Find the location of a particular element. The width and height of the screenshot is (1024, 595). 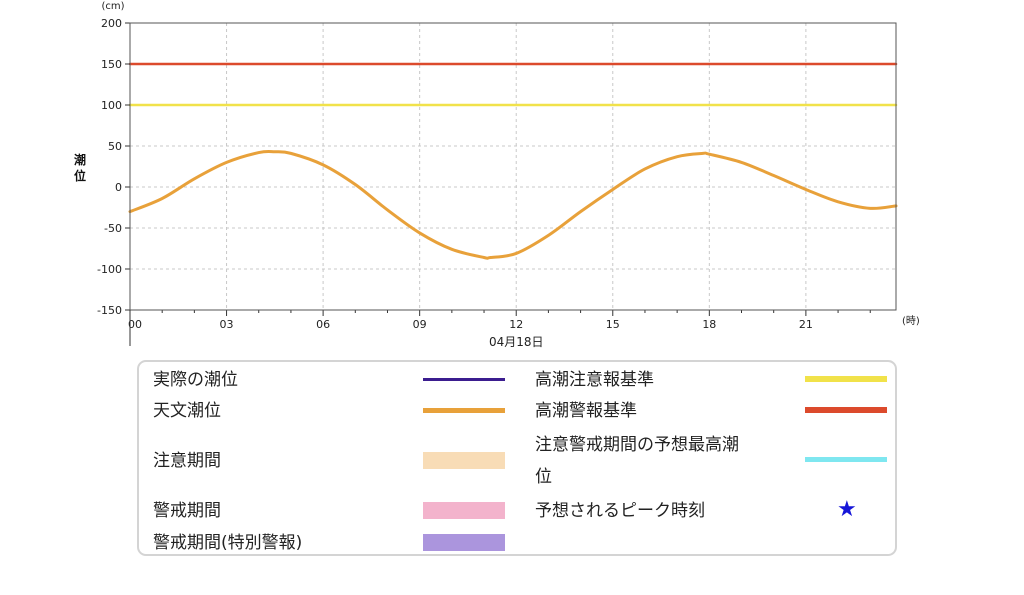

legend-label-special-warning-period: 警戒期間(特別警報) is located at coordinates (228, 543).